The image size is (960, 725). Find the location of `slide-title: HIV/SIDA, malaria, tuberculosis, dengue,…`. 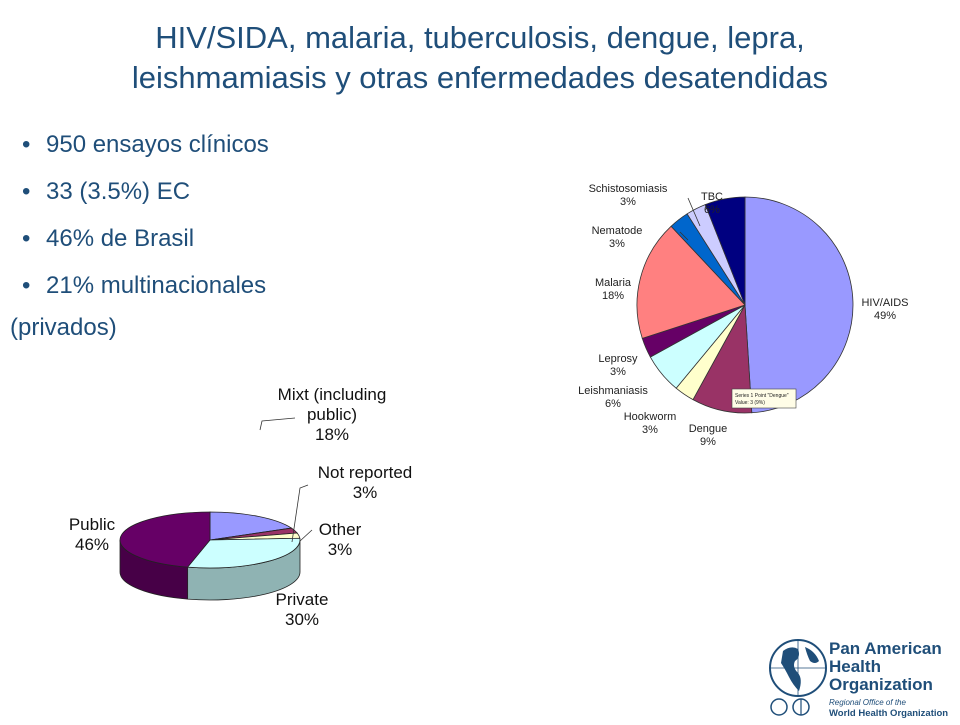

slide-title: HIV/SIDA, malaria, tuberculosis, dengue,… is located at coordinates (480, 58).